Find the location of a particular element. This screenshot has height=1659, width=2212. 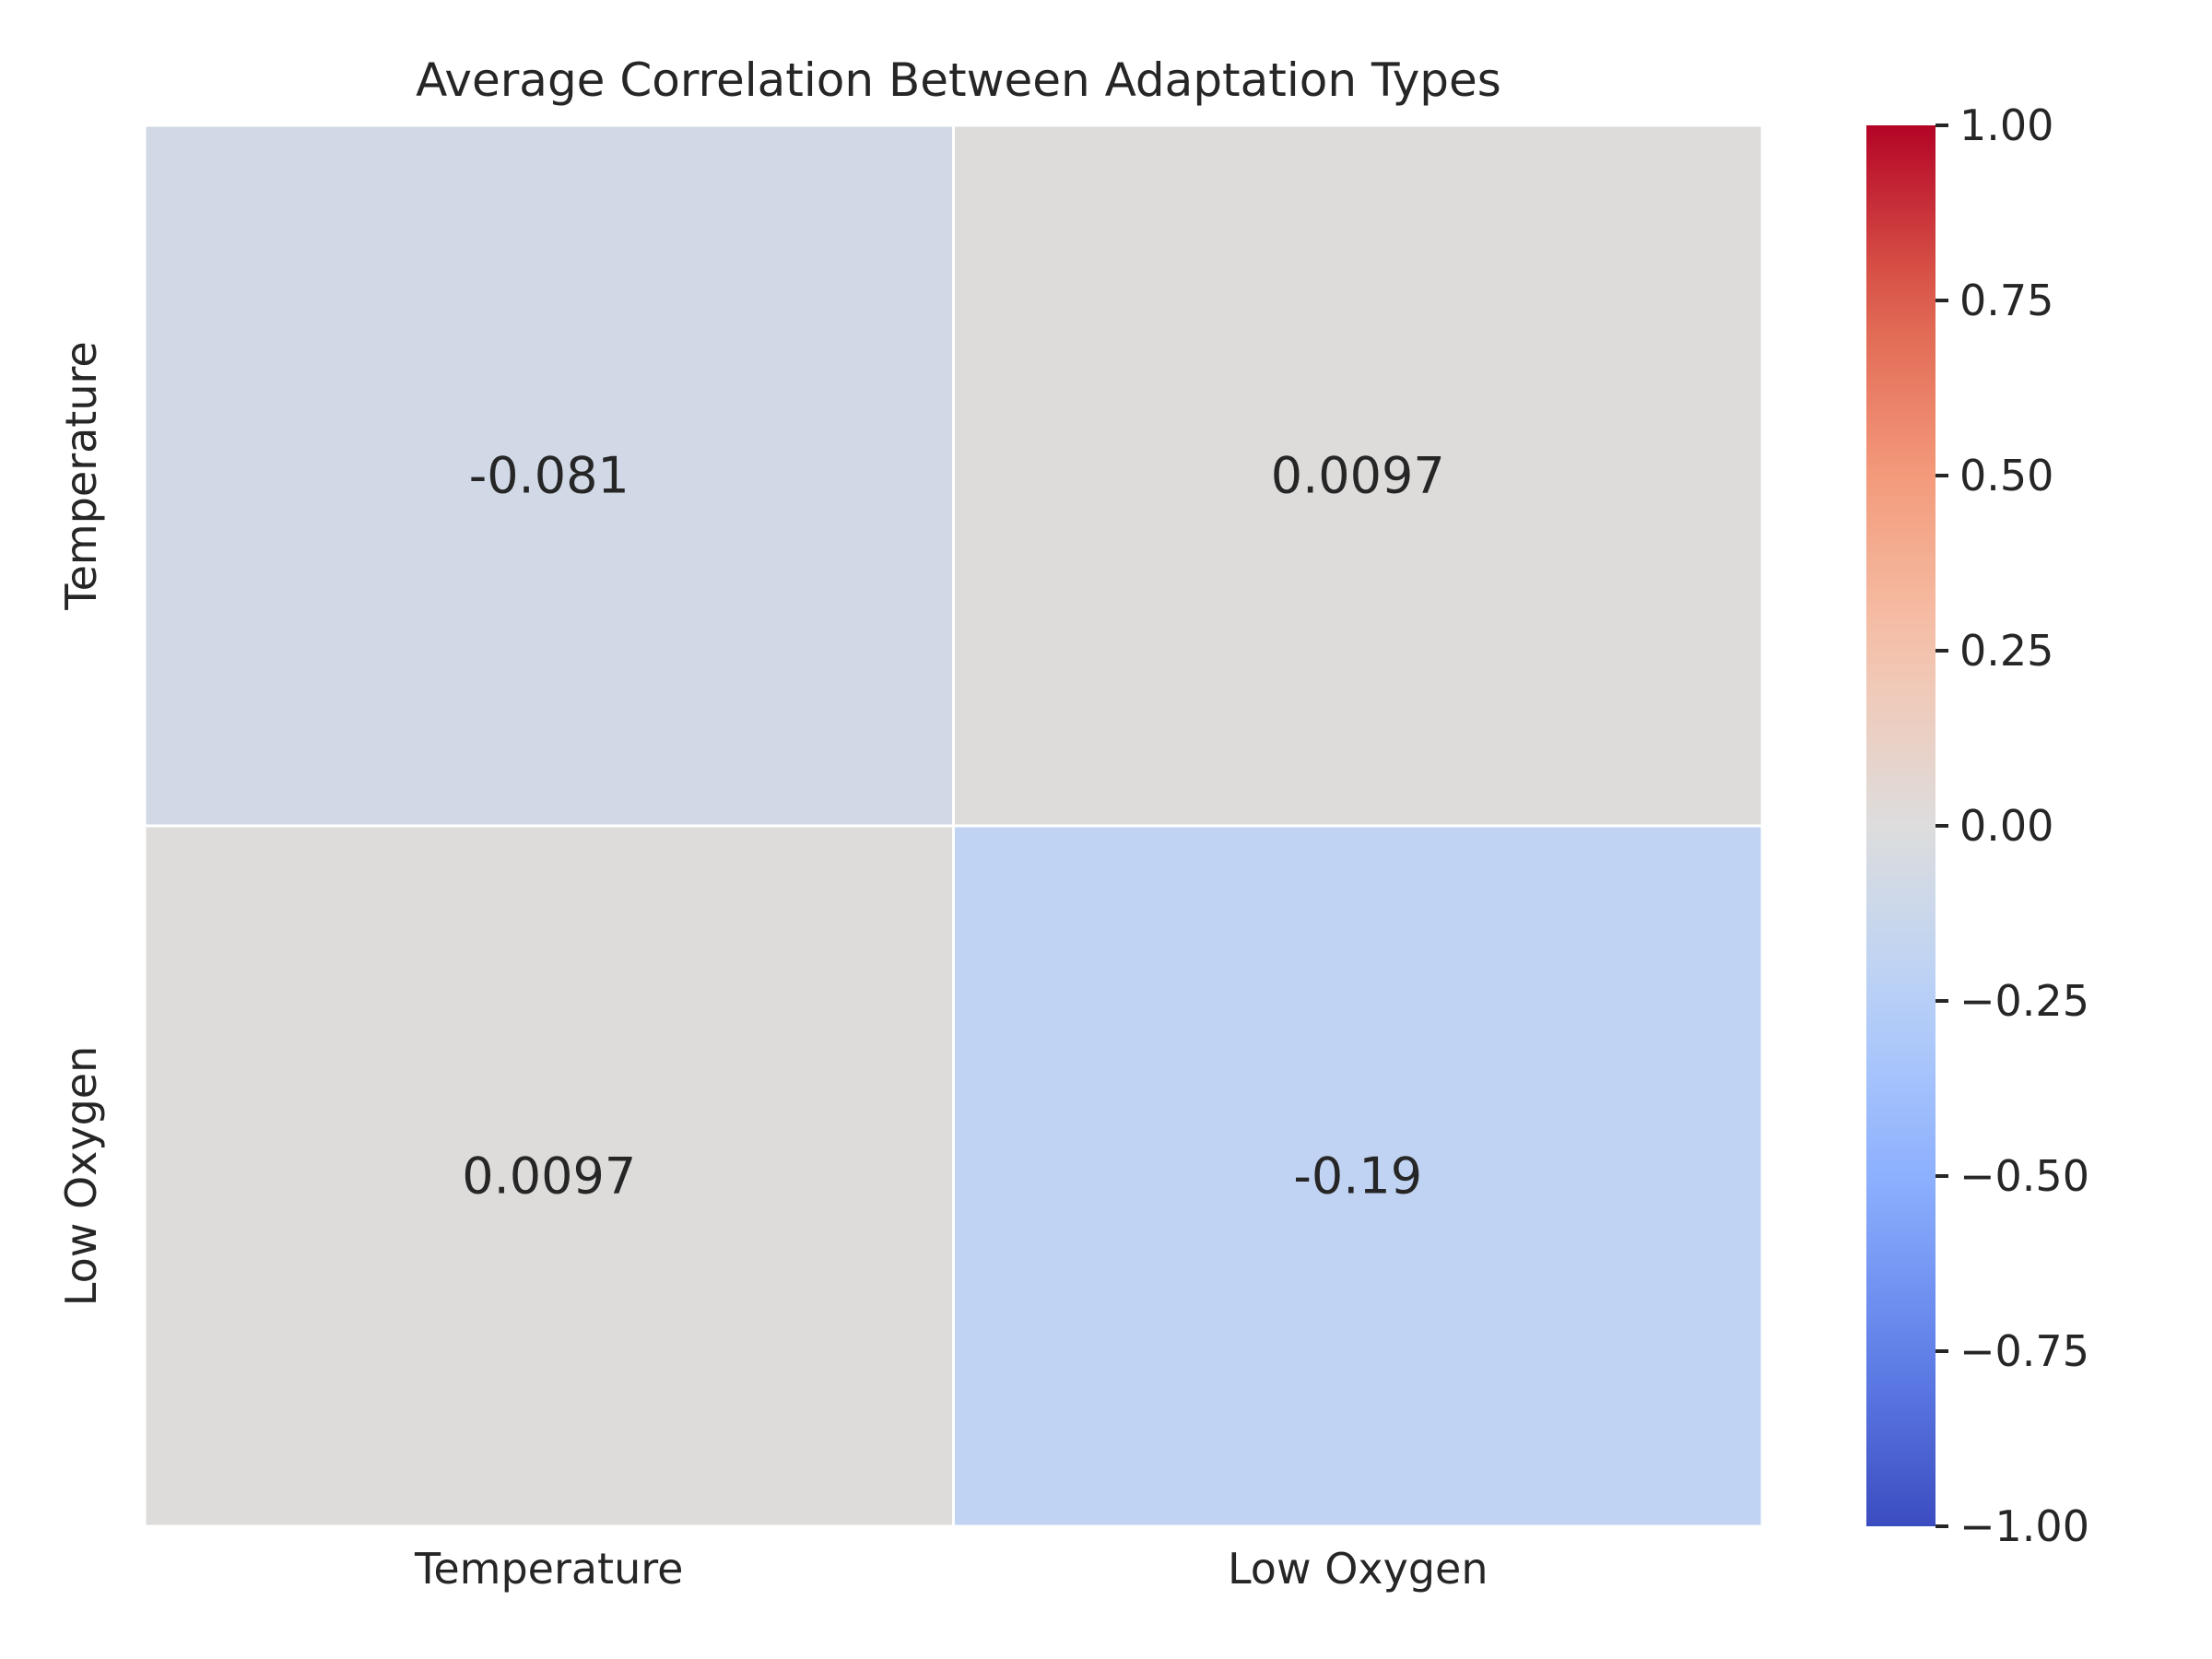

y-axis-tick-labels: Temperature Low Oxygen is located at coordinates (81, 823).